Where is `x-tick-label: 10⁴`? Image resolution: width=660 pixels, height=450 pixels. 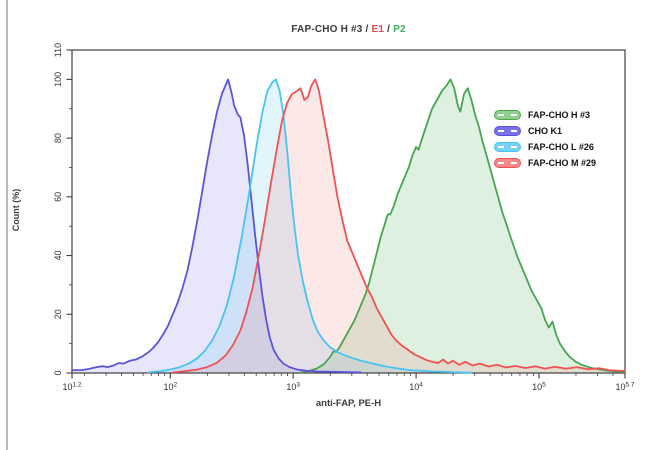
x-tick-label: 10⁴ is located at coordinates (416, 387).